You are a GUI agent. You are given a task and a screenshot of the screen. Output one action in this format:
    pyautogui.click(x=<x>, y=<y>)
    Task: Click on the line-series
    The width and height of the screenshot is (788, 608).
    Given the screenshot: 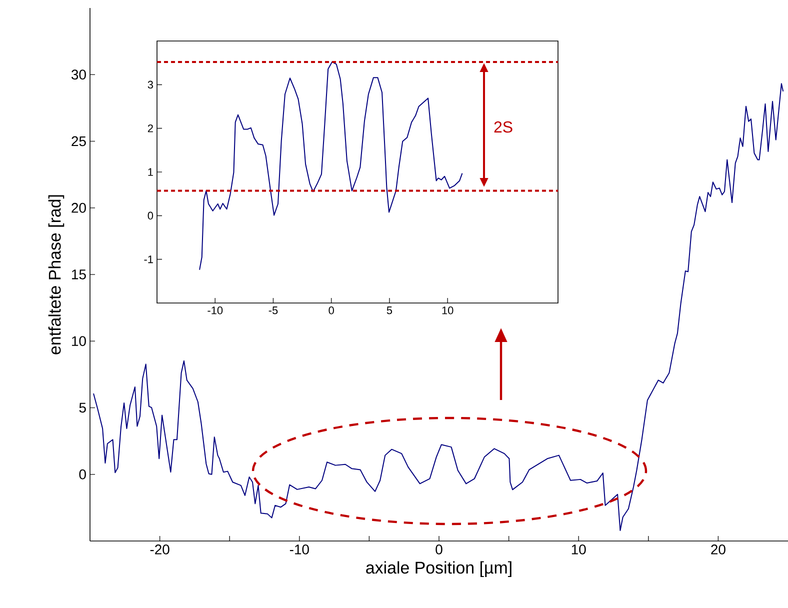 What is the action you would take?
    pyautogui.click(x=331, y=165)
    